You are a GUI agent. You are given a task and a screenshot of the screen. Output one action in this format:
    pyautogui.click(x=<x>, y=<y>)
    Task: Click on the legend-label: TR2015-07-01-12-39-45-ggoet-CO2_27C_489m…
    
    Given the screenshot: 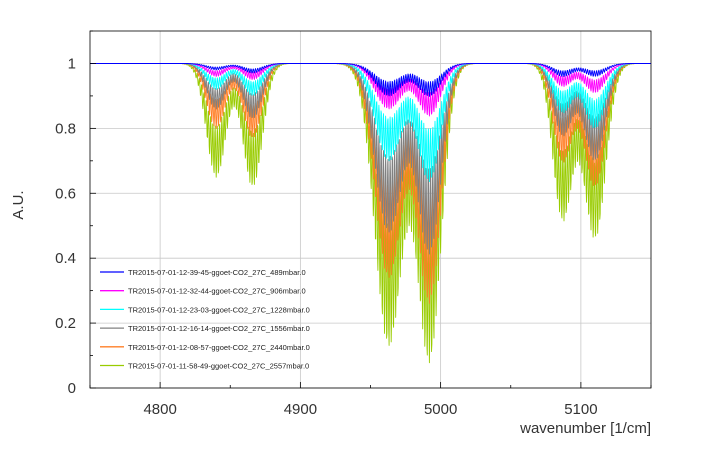 What is the action you would take?
    pyautogui.click(x=217, y=272)
    